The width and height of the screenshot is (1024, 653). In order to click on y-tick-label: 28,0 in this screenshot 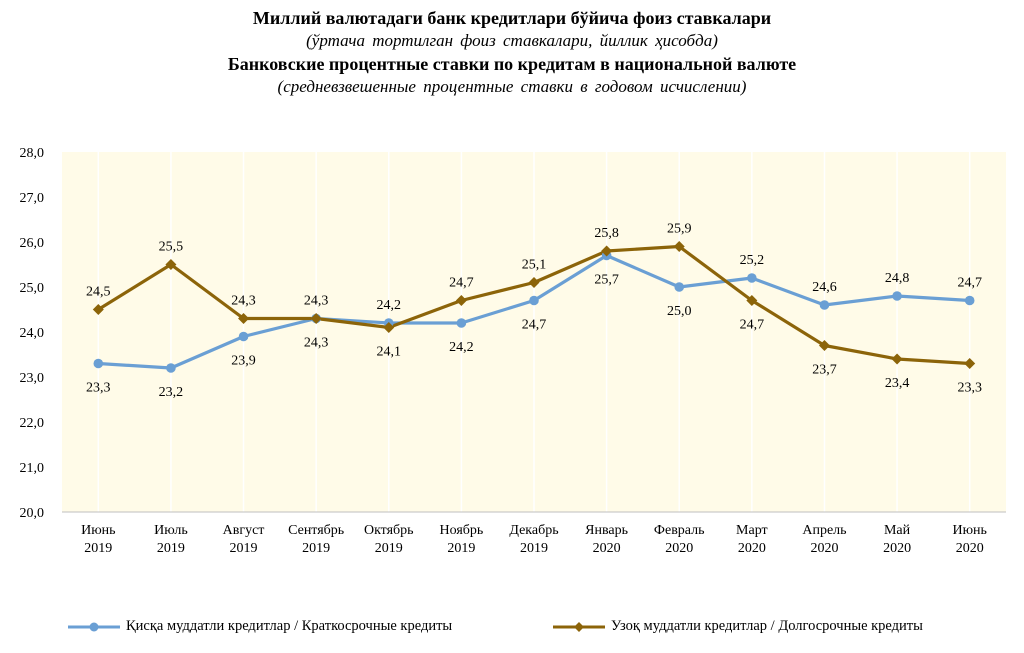, I will do `click(32, 153)`.